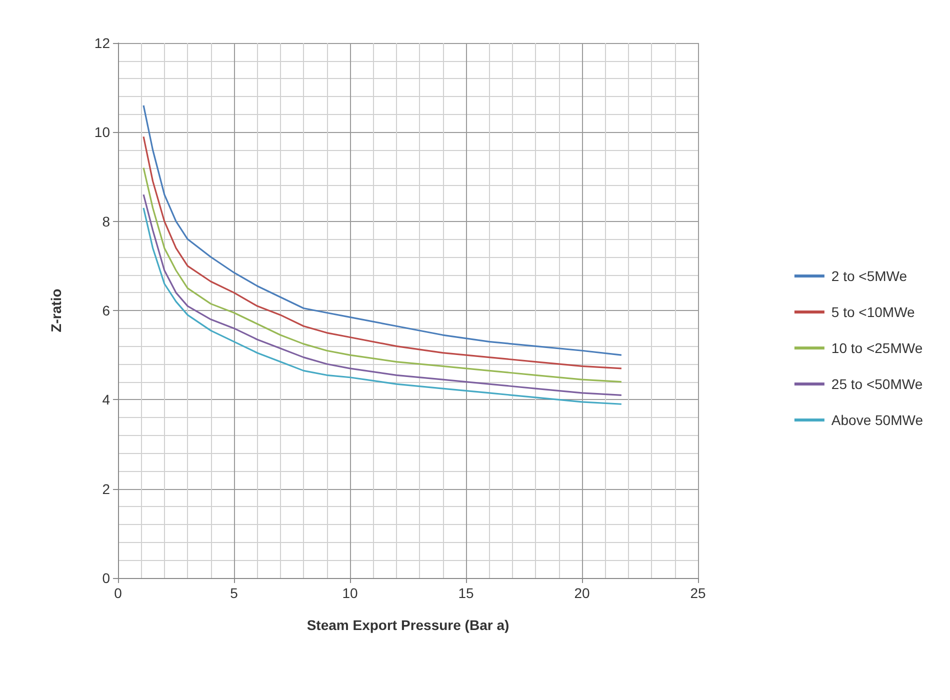 Image resolution: width=950 pixels, height=700 pixels. What do you see at coordinates (873, 312) in the screenshot?
I see `legend-label: 5 to <10MWe` at bounding box center [873, 312].